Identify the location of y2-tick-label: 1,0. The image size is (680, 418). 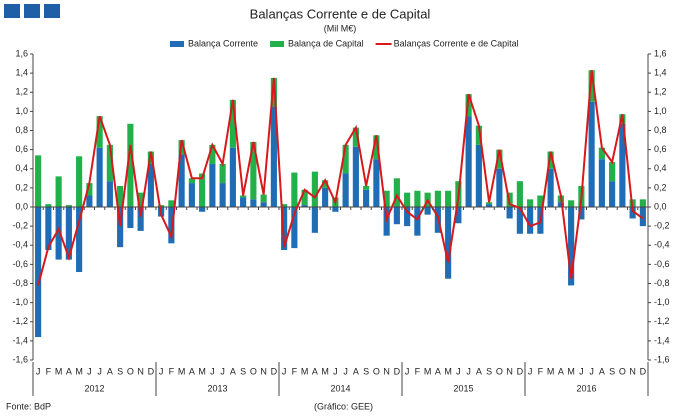
(660, 111).